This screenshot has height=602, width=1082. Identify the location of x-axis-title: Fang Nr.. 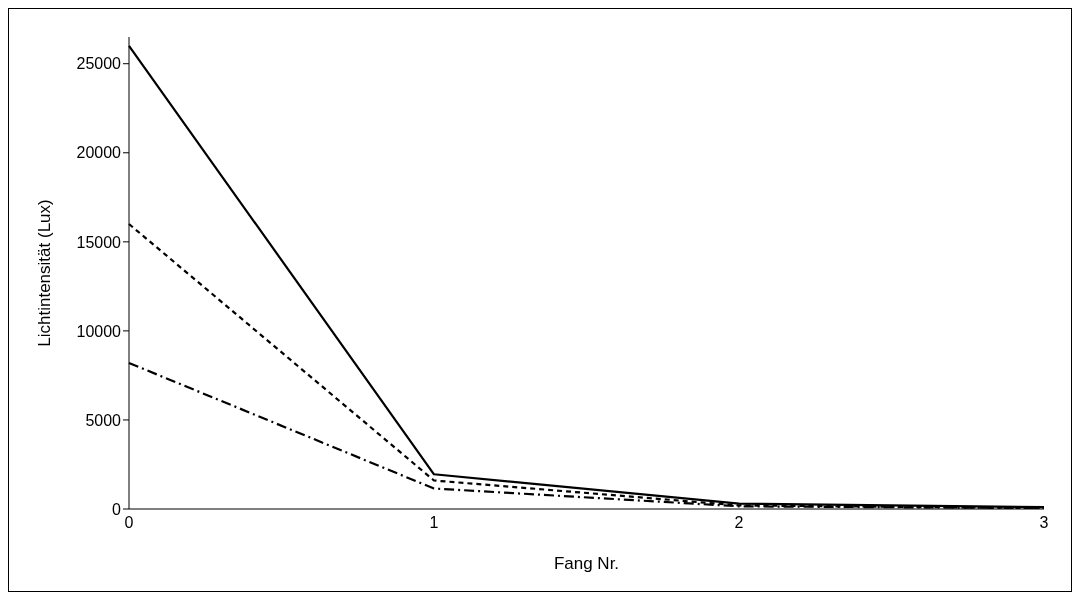
(586, 563).